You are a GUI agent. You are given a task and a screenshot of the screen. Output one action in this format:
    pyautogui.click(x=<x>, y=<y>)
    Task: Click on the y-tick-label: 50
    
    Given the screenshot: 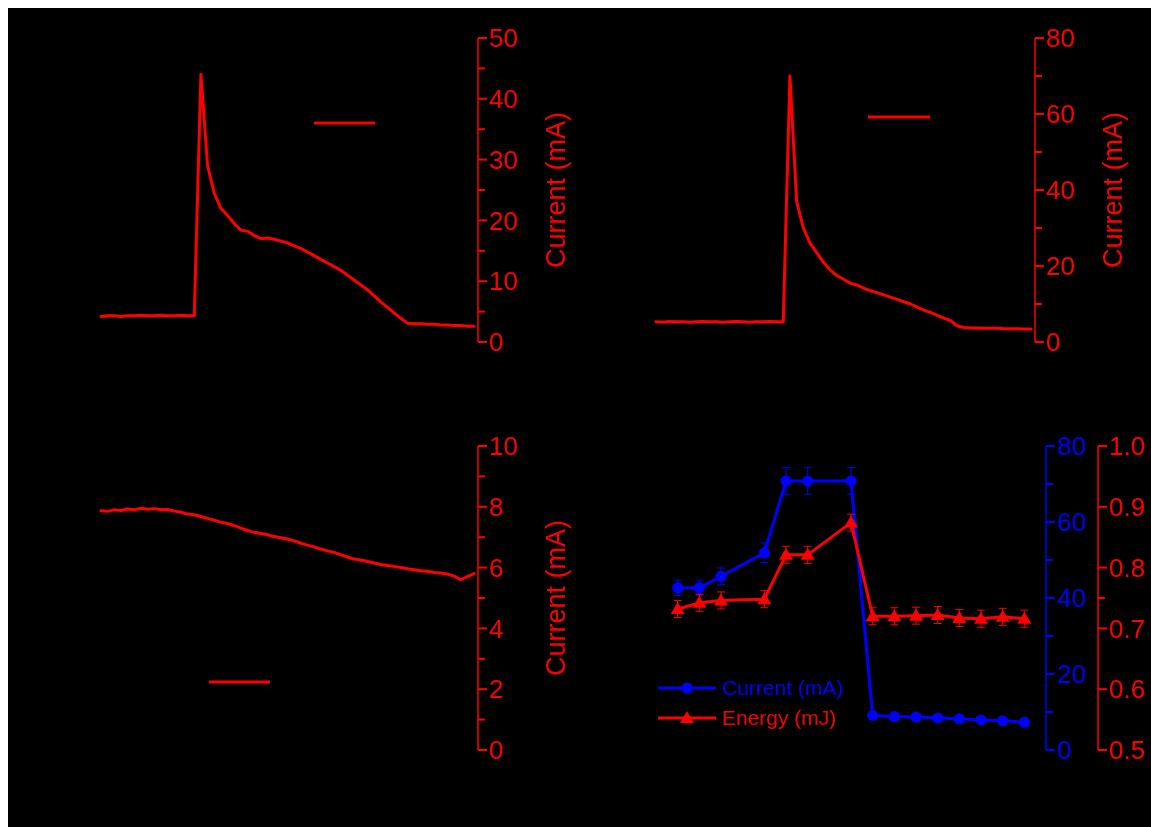 What is the action you would take?
    pyautogui.click(x=503, y=38)
    